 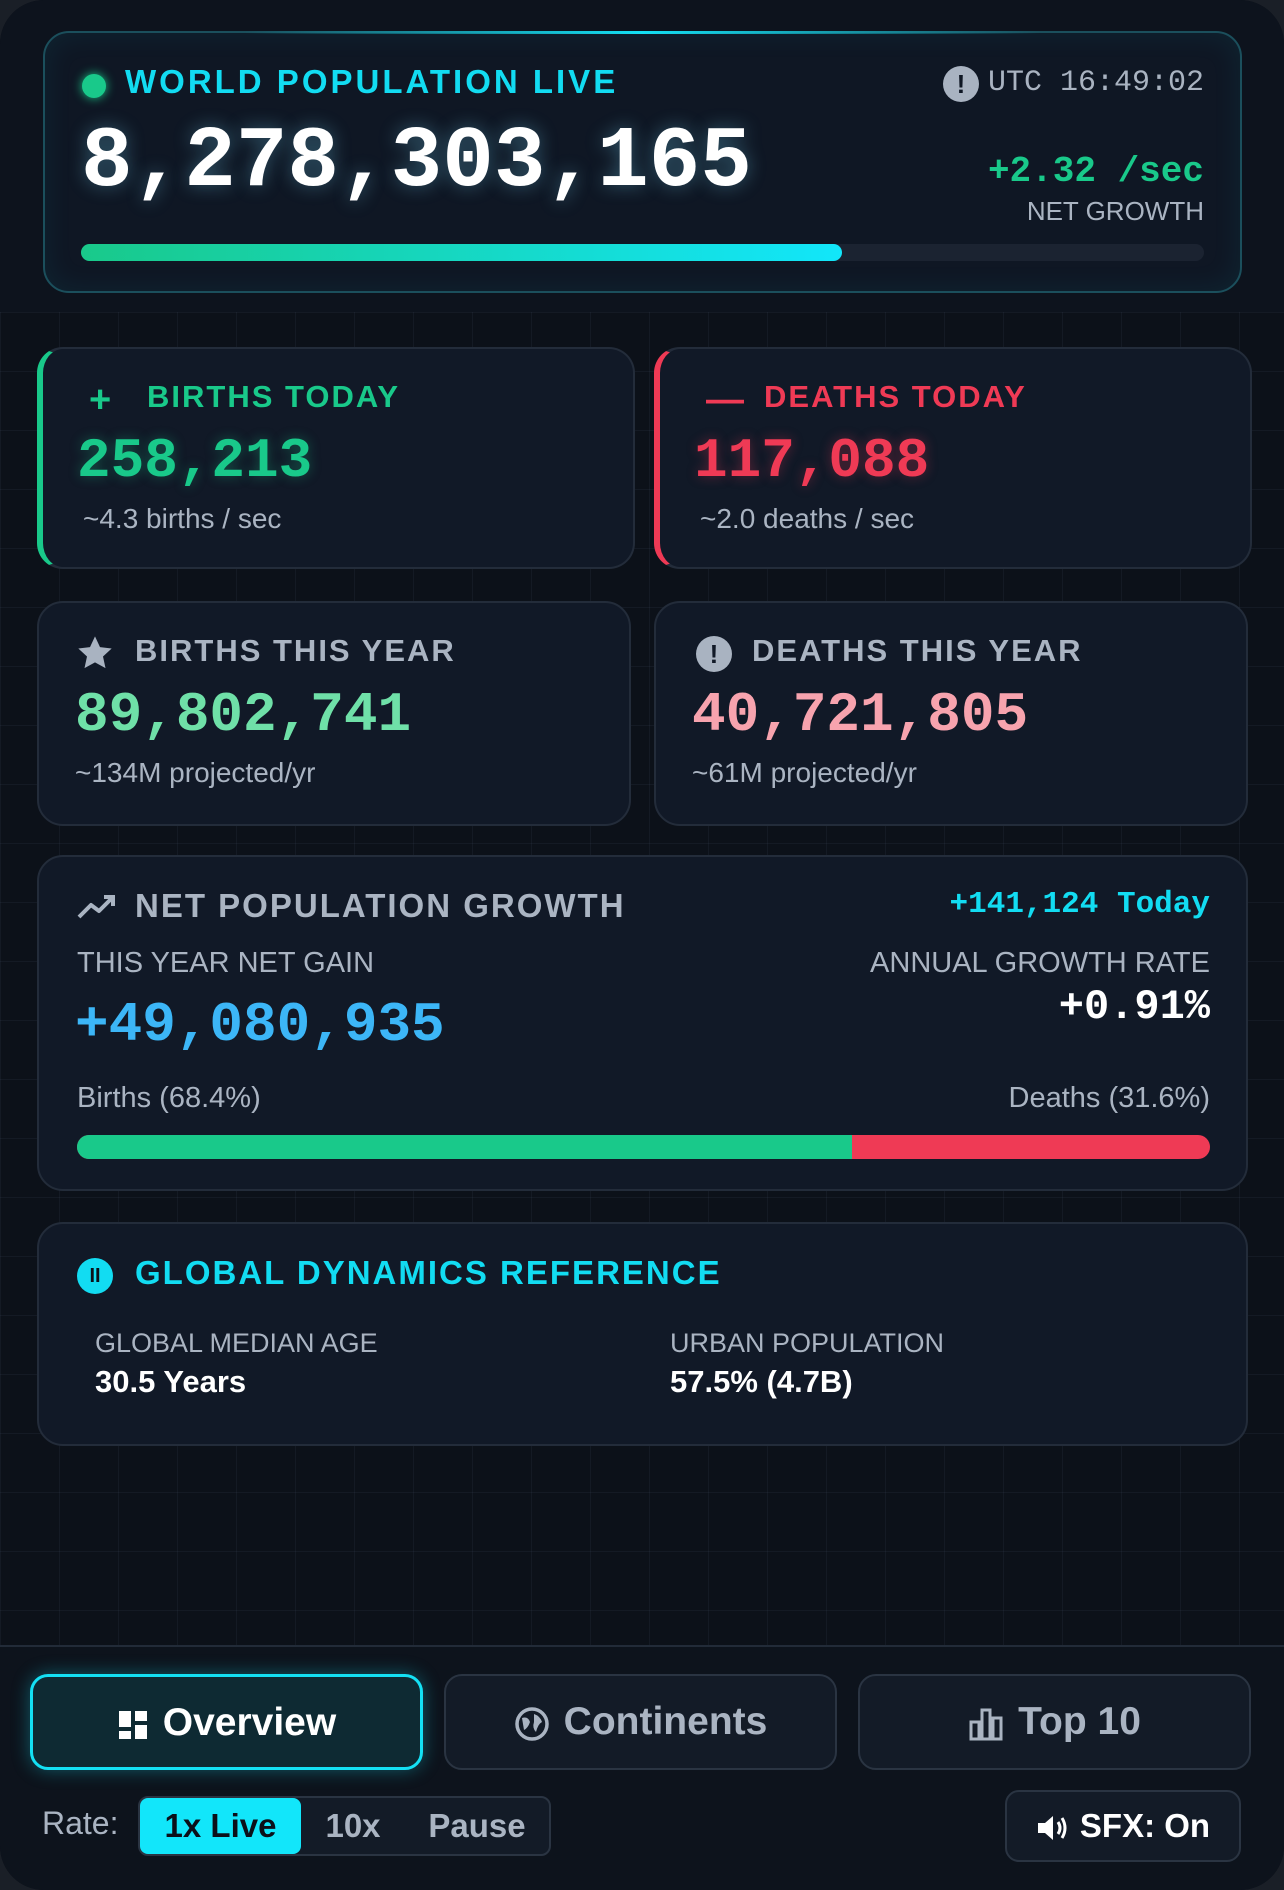 What do you see at coordinates (917, 650) in the screenshot?
I see `deaths-year-title: DEATHS THIS YEAR` at bounding box center [917, 650].